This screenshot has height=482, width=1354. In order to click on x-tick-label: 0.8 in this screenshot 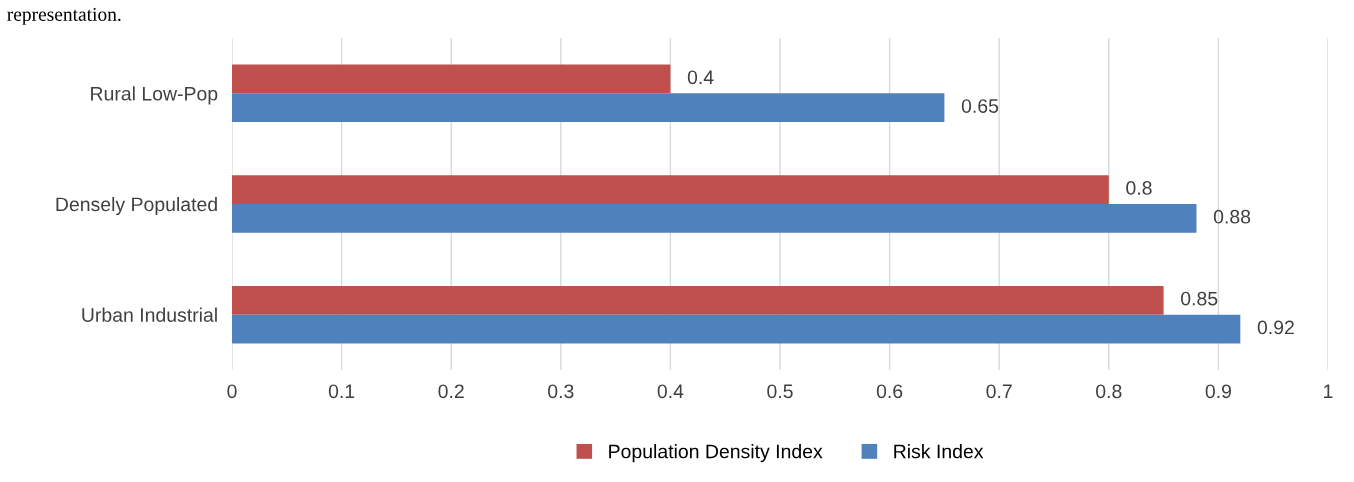, I will do `click(1109, 391)`.